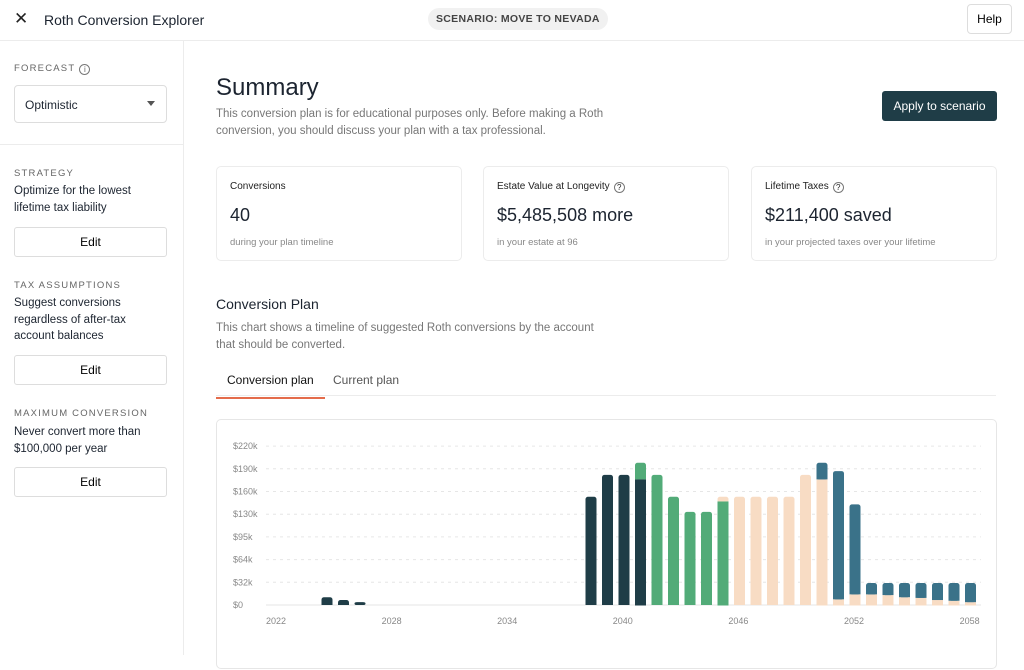  What do you see at coordinates (90, 482) in the screenshot?
I see `edit-max-conversion-button: Edit` at bounding box center [90, 482].